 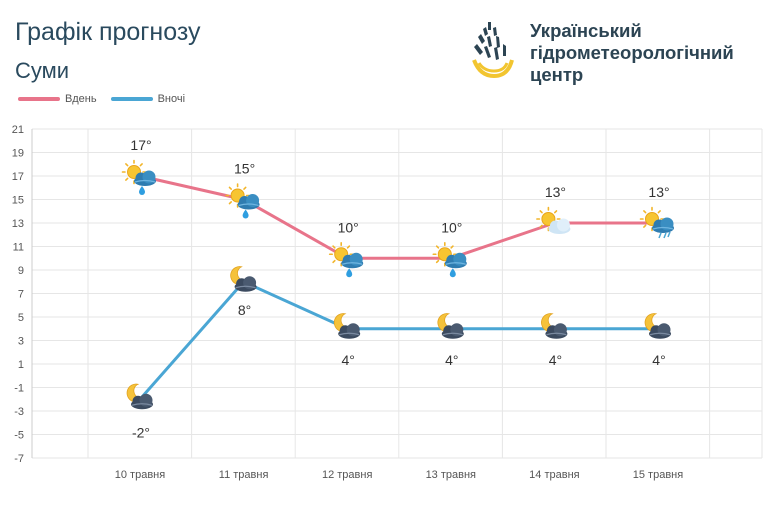 What do you see at coordinates (554, 475) in the screenshot?
I see `x-tick-label: 14 травня` at bounding box center [554, 475].